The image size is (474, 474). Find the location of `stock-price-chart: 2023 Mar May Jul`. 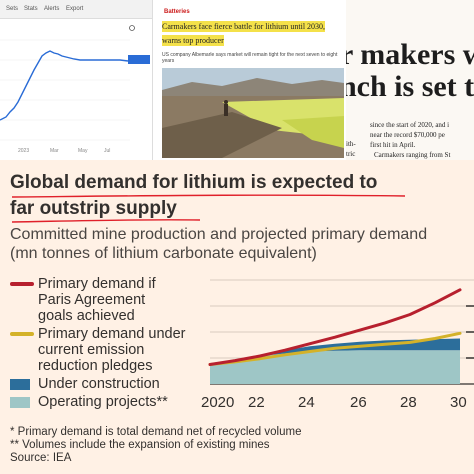

stock-price-chart: 2023 Mar May Jul is located at coordinates (75, 89).